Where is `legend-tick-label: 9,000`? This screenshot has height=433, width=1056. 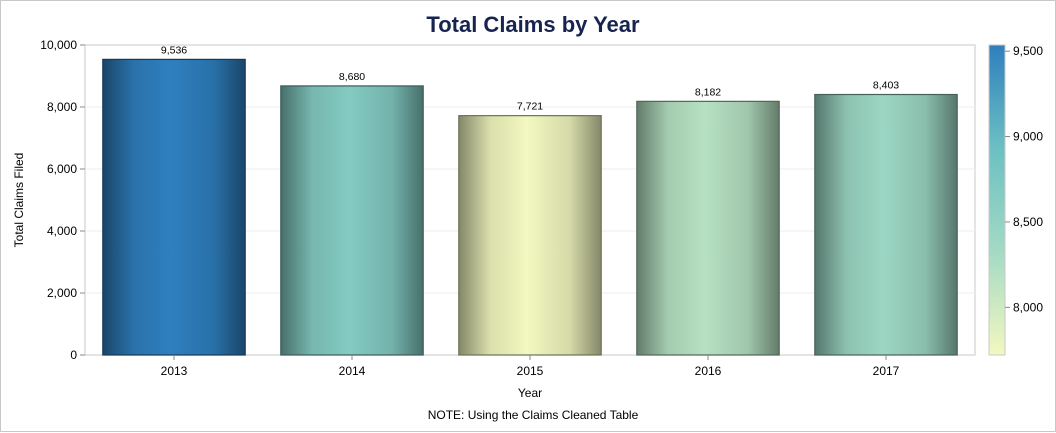
legend-tick-label: 9,000 is located at coordinates (1028, 137).